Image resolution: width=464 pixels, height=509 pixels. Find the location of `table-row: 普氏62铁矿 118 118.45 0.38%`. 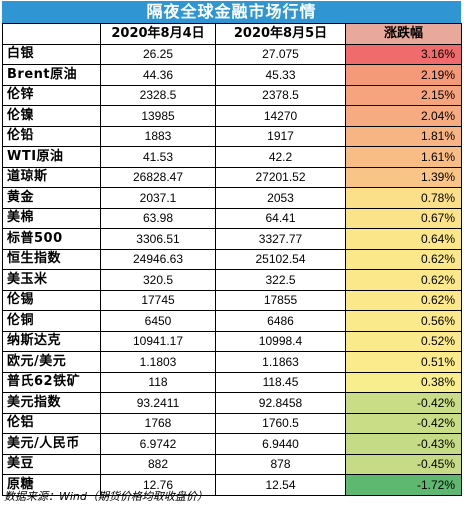

table-row: 普氏62铁矿 118 118.45 0.38% is located at coordinates (232, 382).